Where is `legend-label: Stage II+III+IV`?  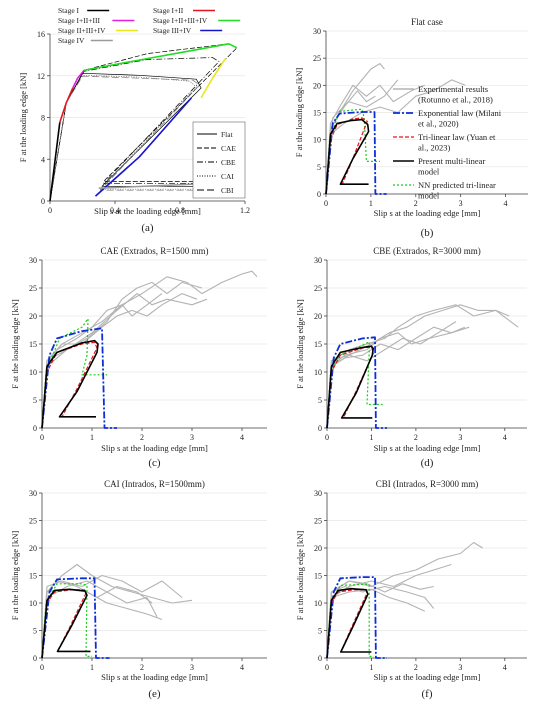 legend-label: Stage II+III+IV is located at coordinates (82, 30).